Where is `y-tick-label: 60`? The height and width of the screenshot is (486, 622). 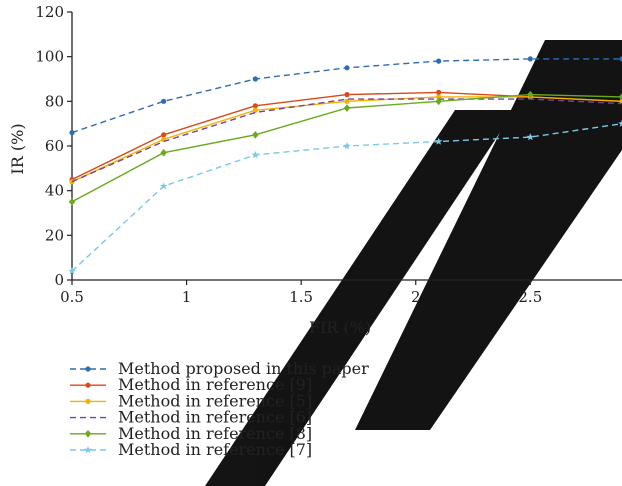 y-tick-label: 60 is located at coordinates (54, 146).